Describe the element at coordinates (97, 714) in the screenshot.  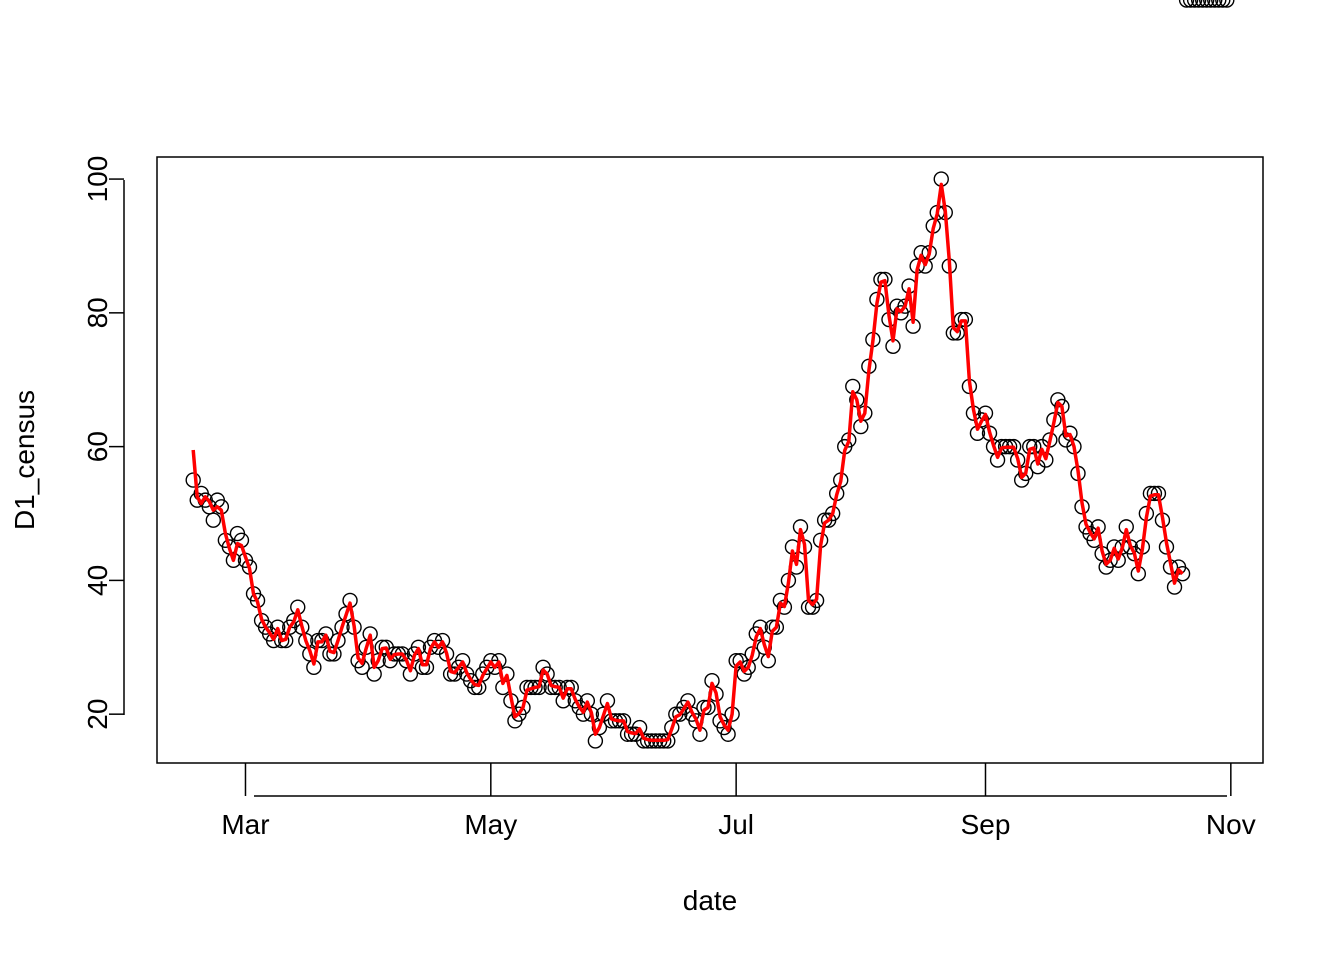
I see `y-tick-label: 20` at that location.